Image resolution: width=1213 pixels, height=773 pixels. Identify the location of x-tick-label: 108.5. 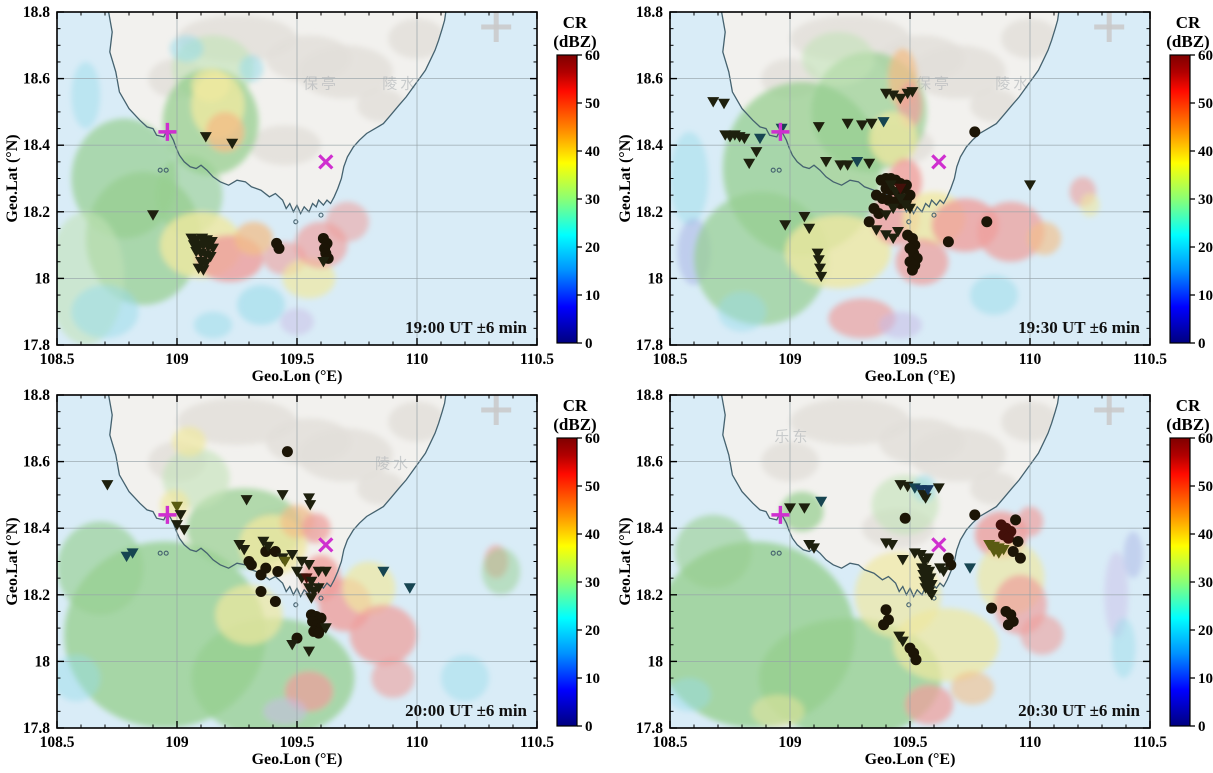
(670, 742).